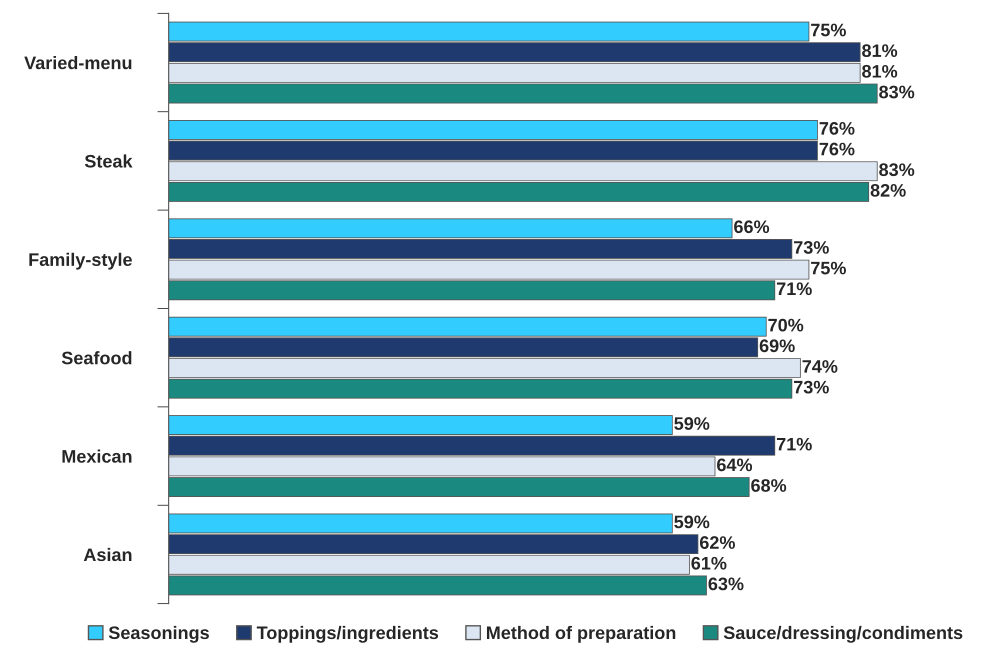 The image size is (992, 667). I want to click on y-tick-label: Varied-menu, so click(78, 63).